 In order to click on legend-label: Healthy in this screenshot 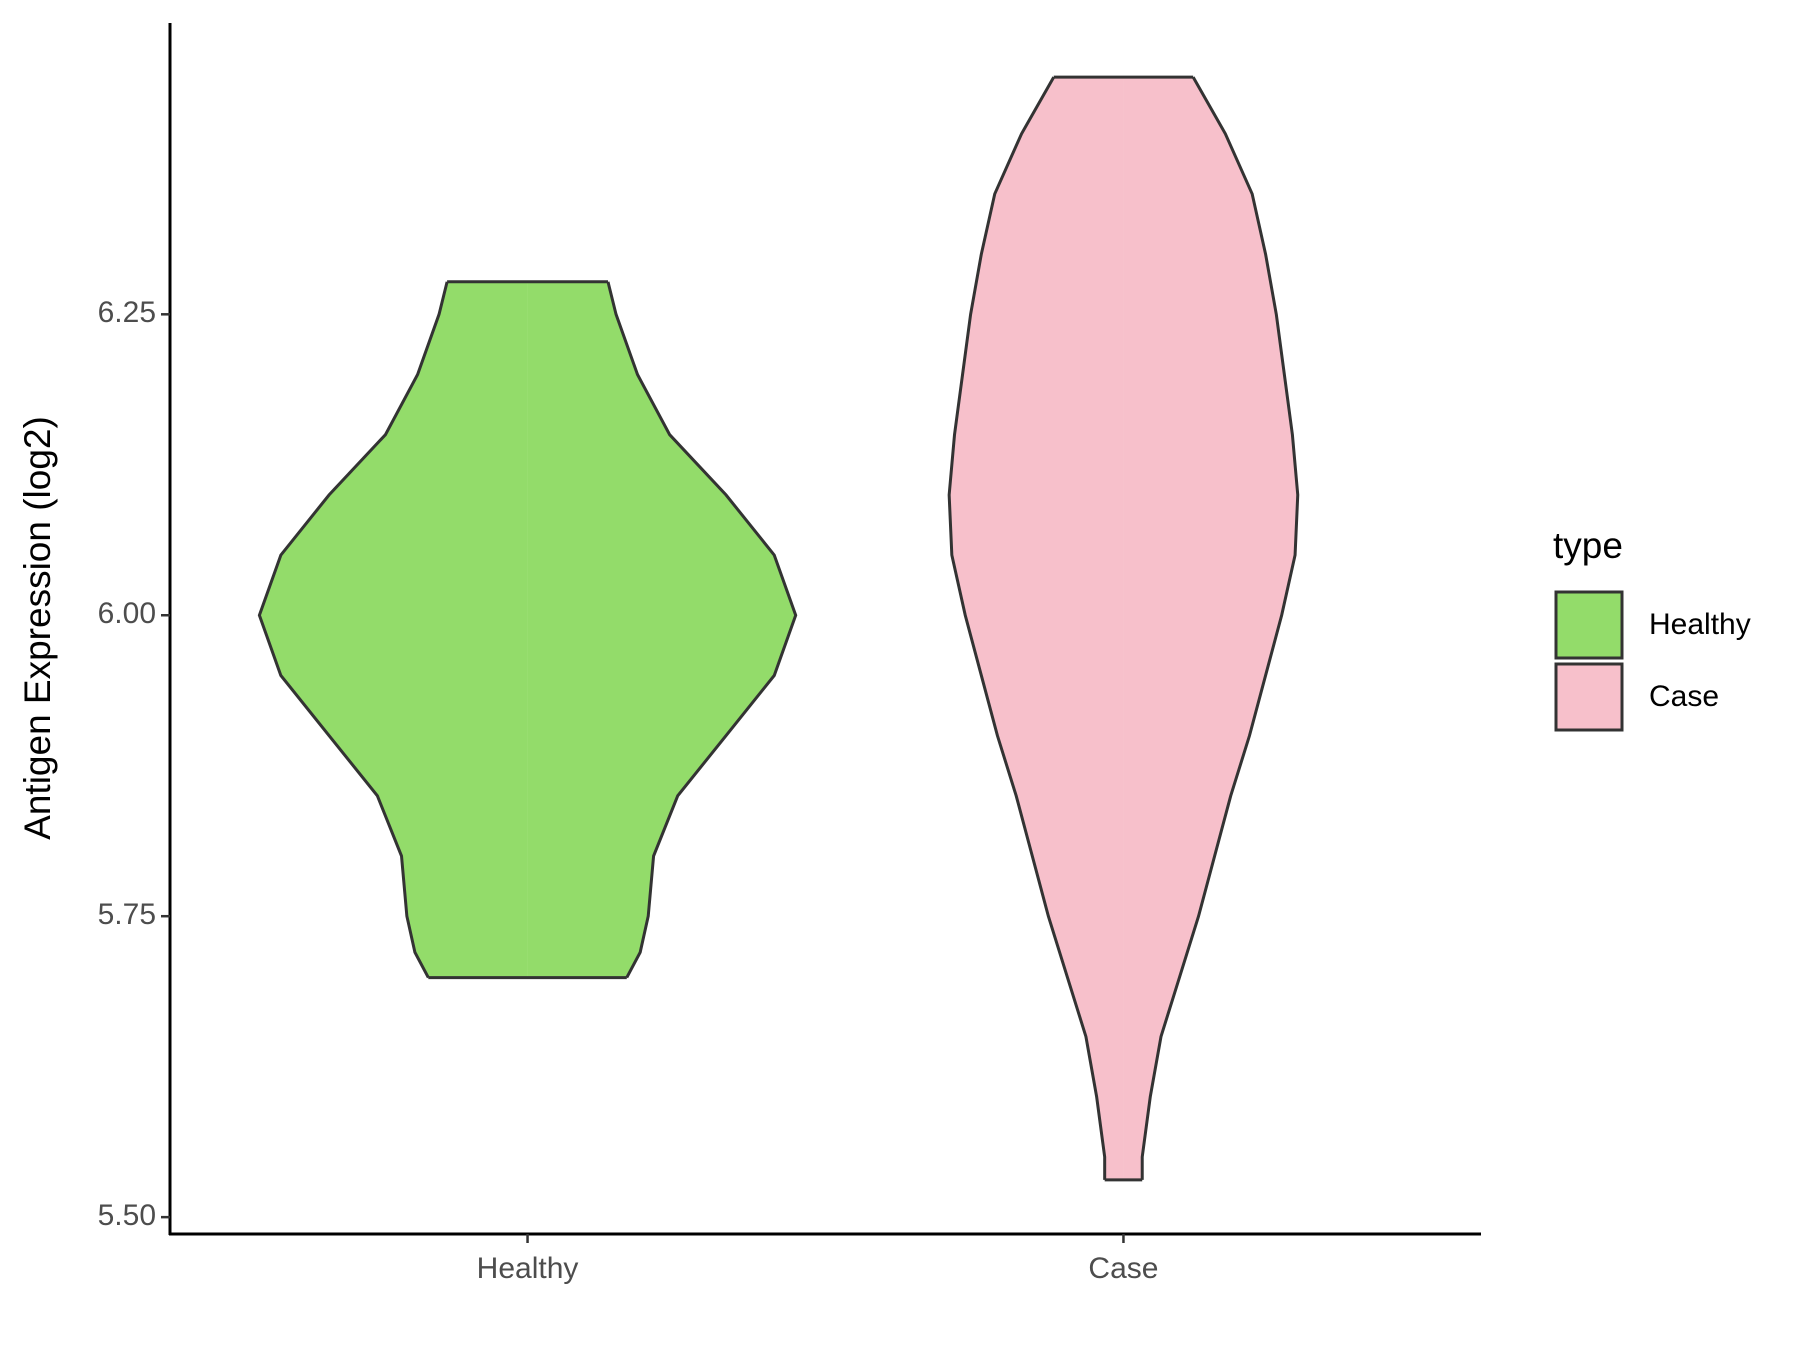, I will do `click(1700, 624)`.